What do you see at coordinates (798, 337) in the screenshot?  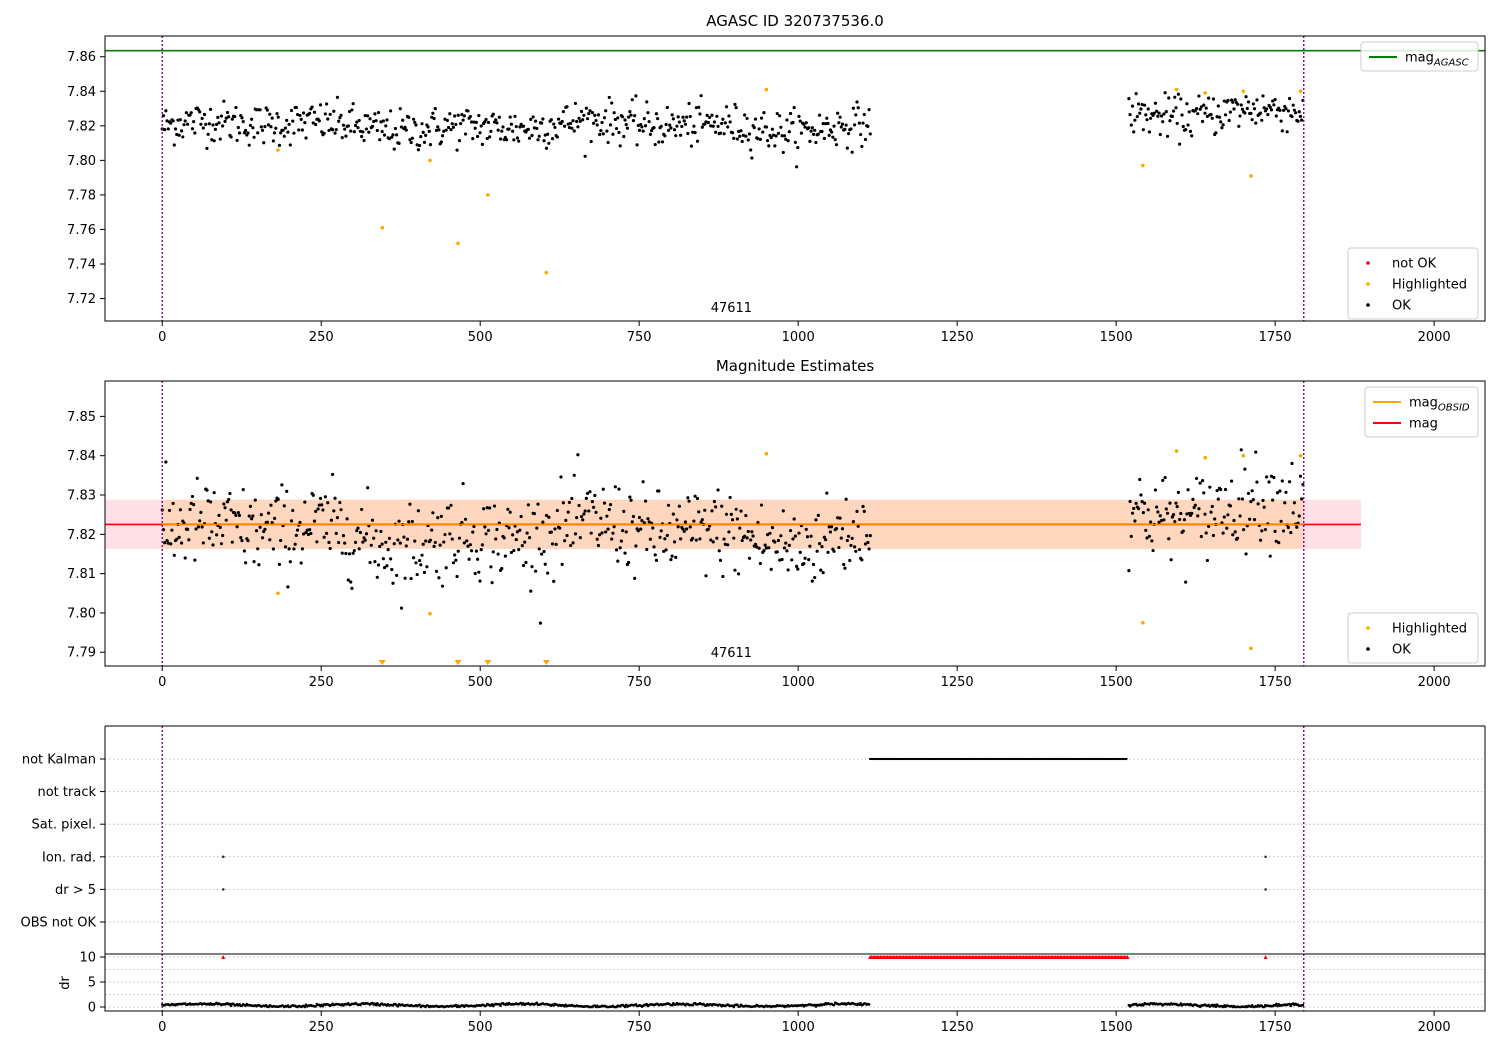 I see `x-tick-label: 1000` at bounding box center [798, 337].